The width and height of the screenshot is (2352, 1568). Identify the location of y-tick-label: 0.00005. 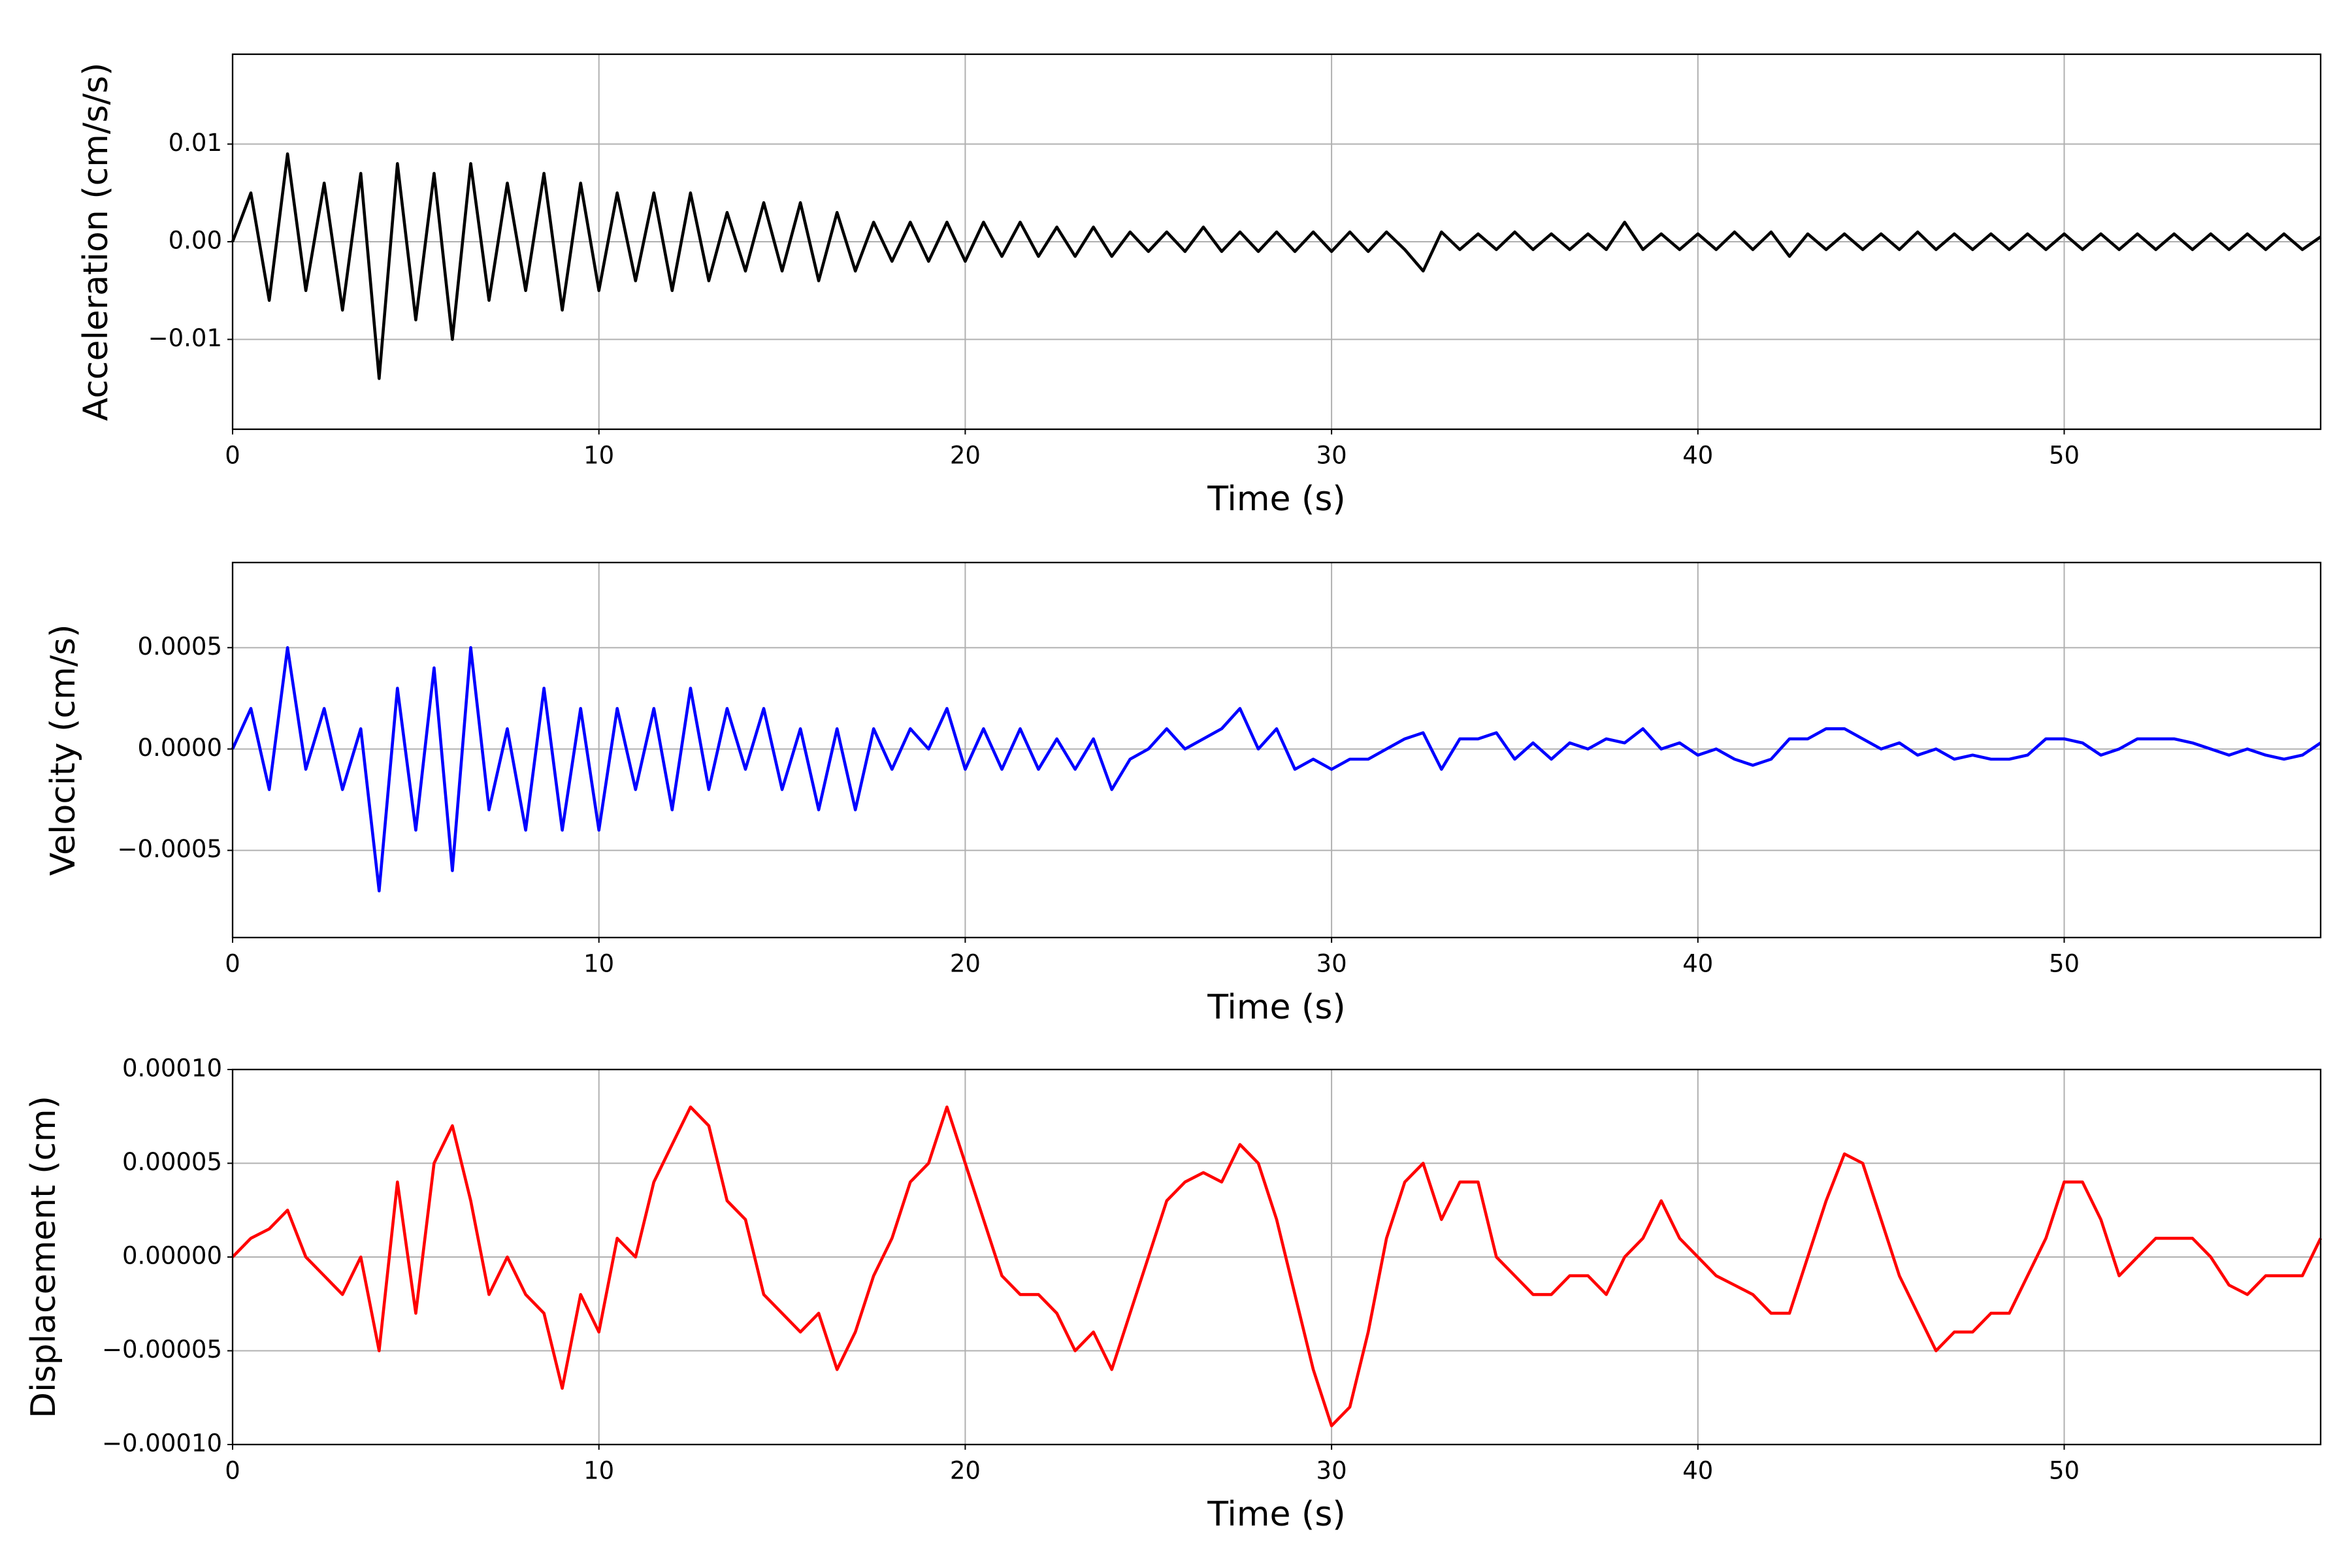
(172, 1162).